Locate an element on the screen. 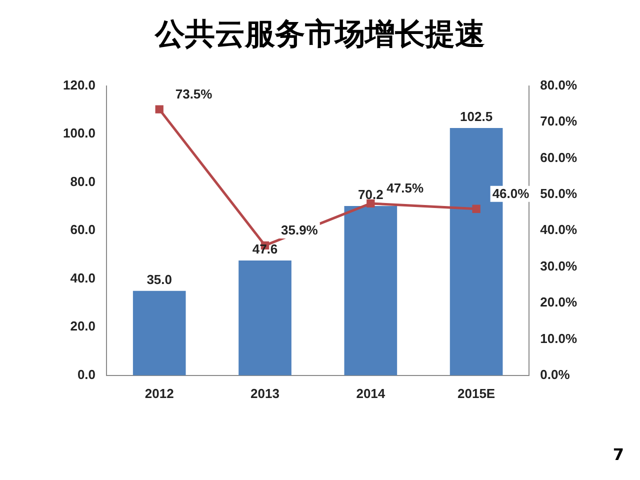 Image resolution: width=640 pixels, height=480 pixels. y-tick-label: 40.0 is located at coordinates (83, 278).